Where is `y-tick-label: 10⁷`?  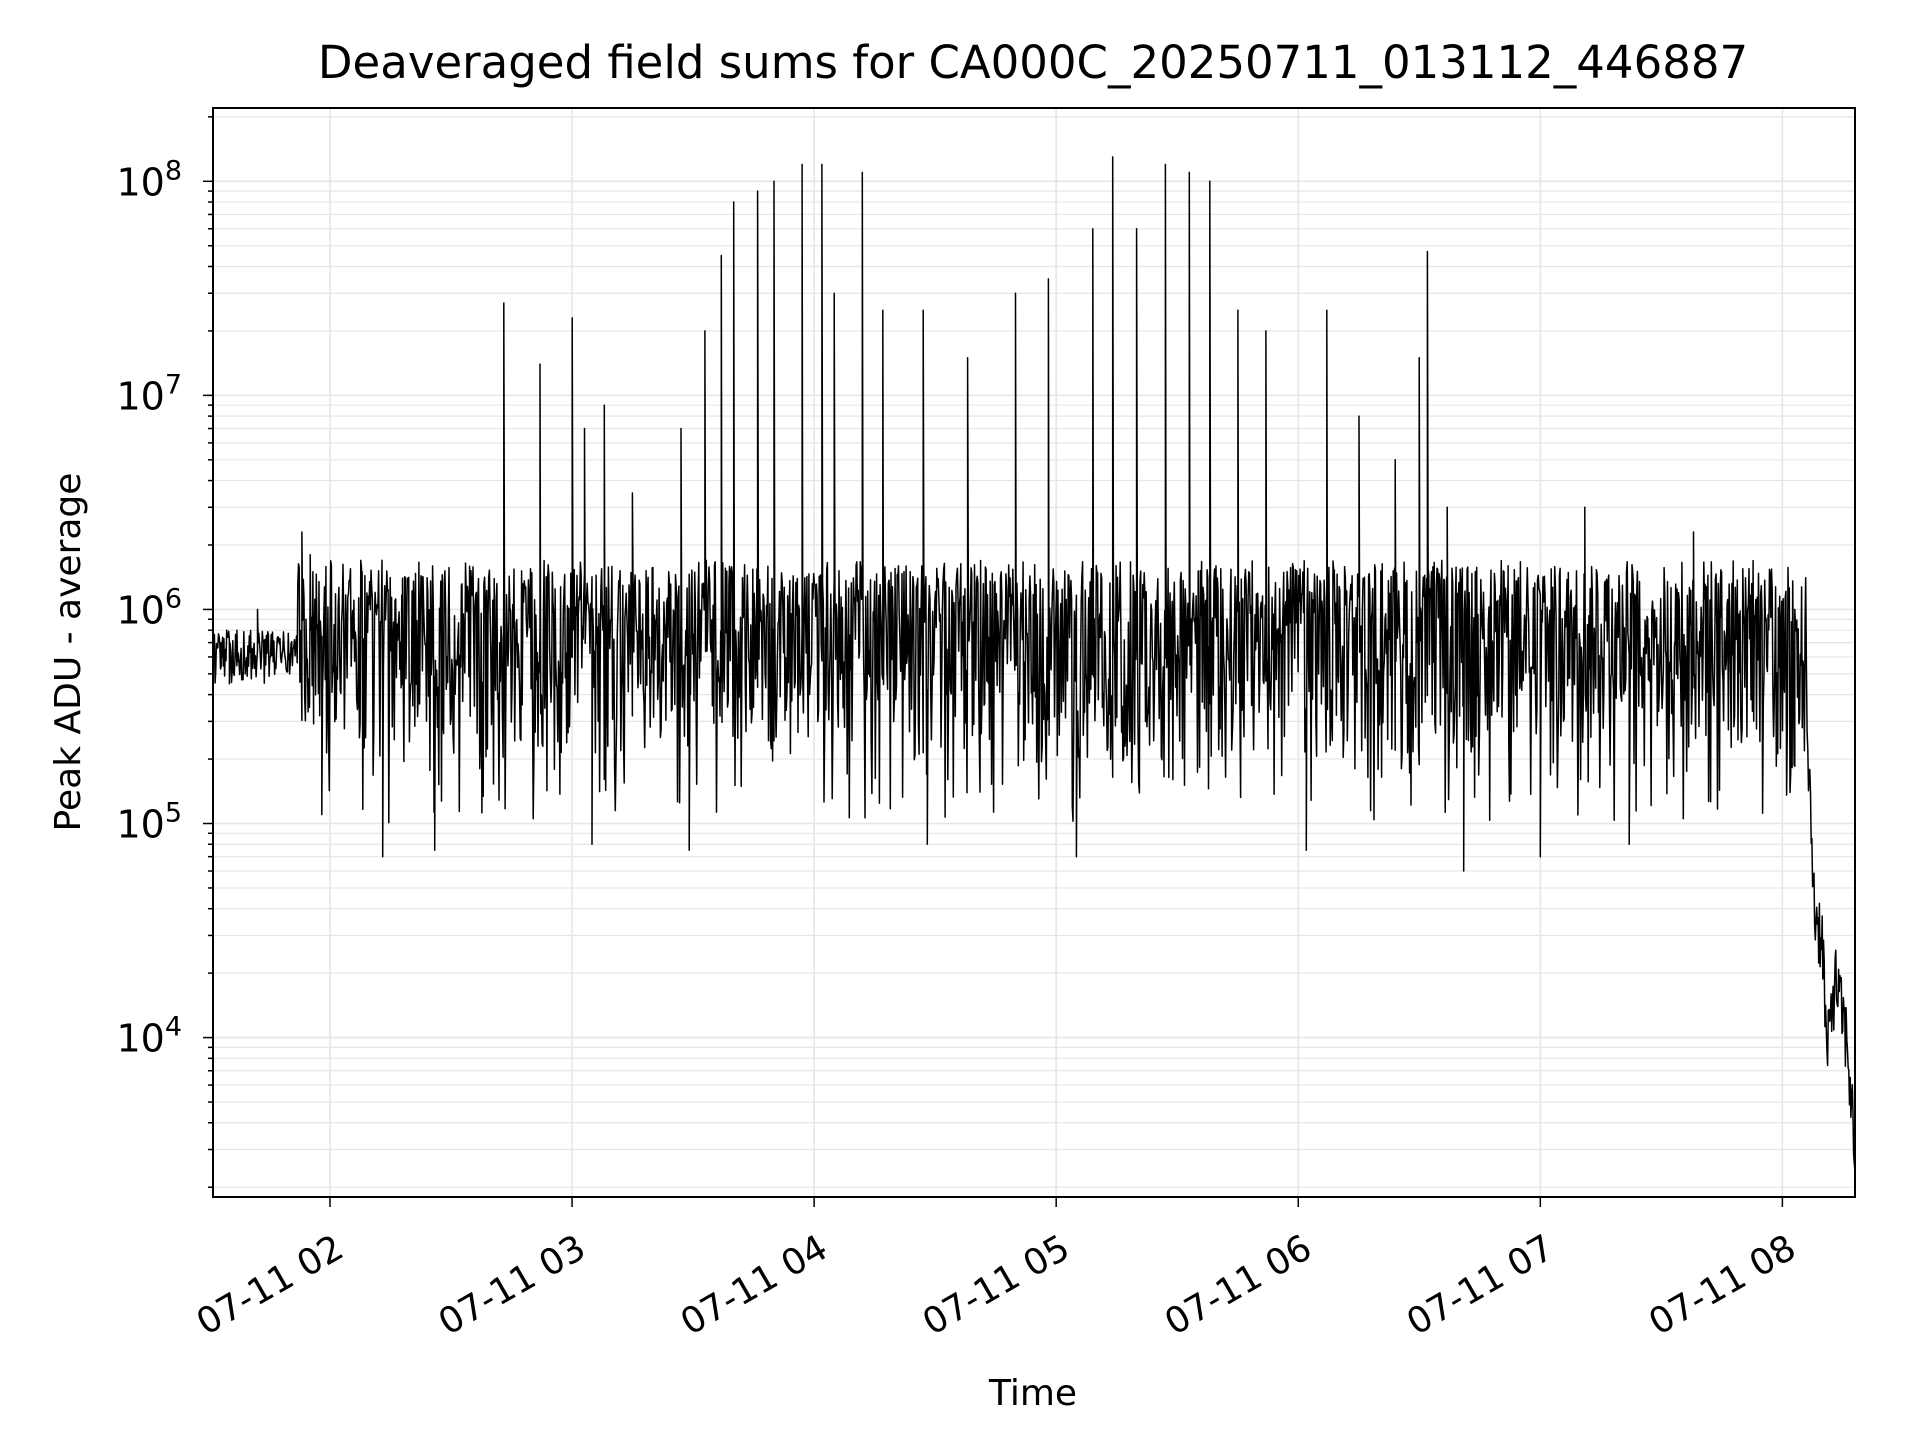 y-tick-label: 10⁷ is located at coordinates (149, 393).